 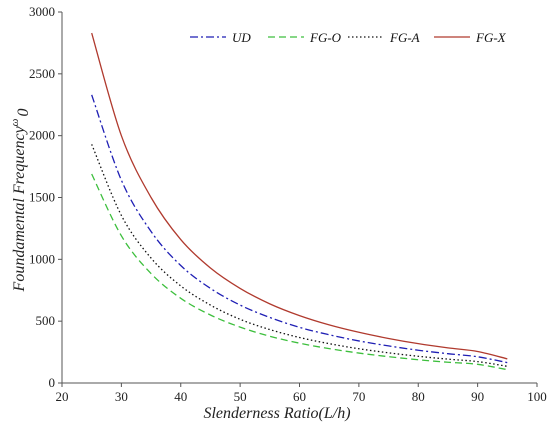 I want to click on y-axis-title-symbol: ω, so click(x=15, y=122).